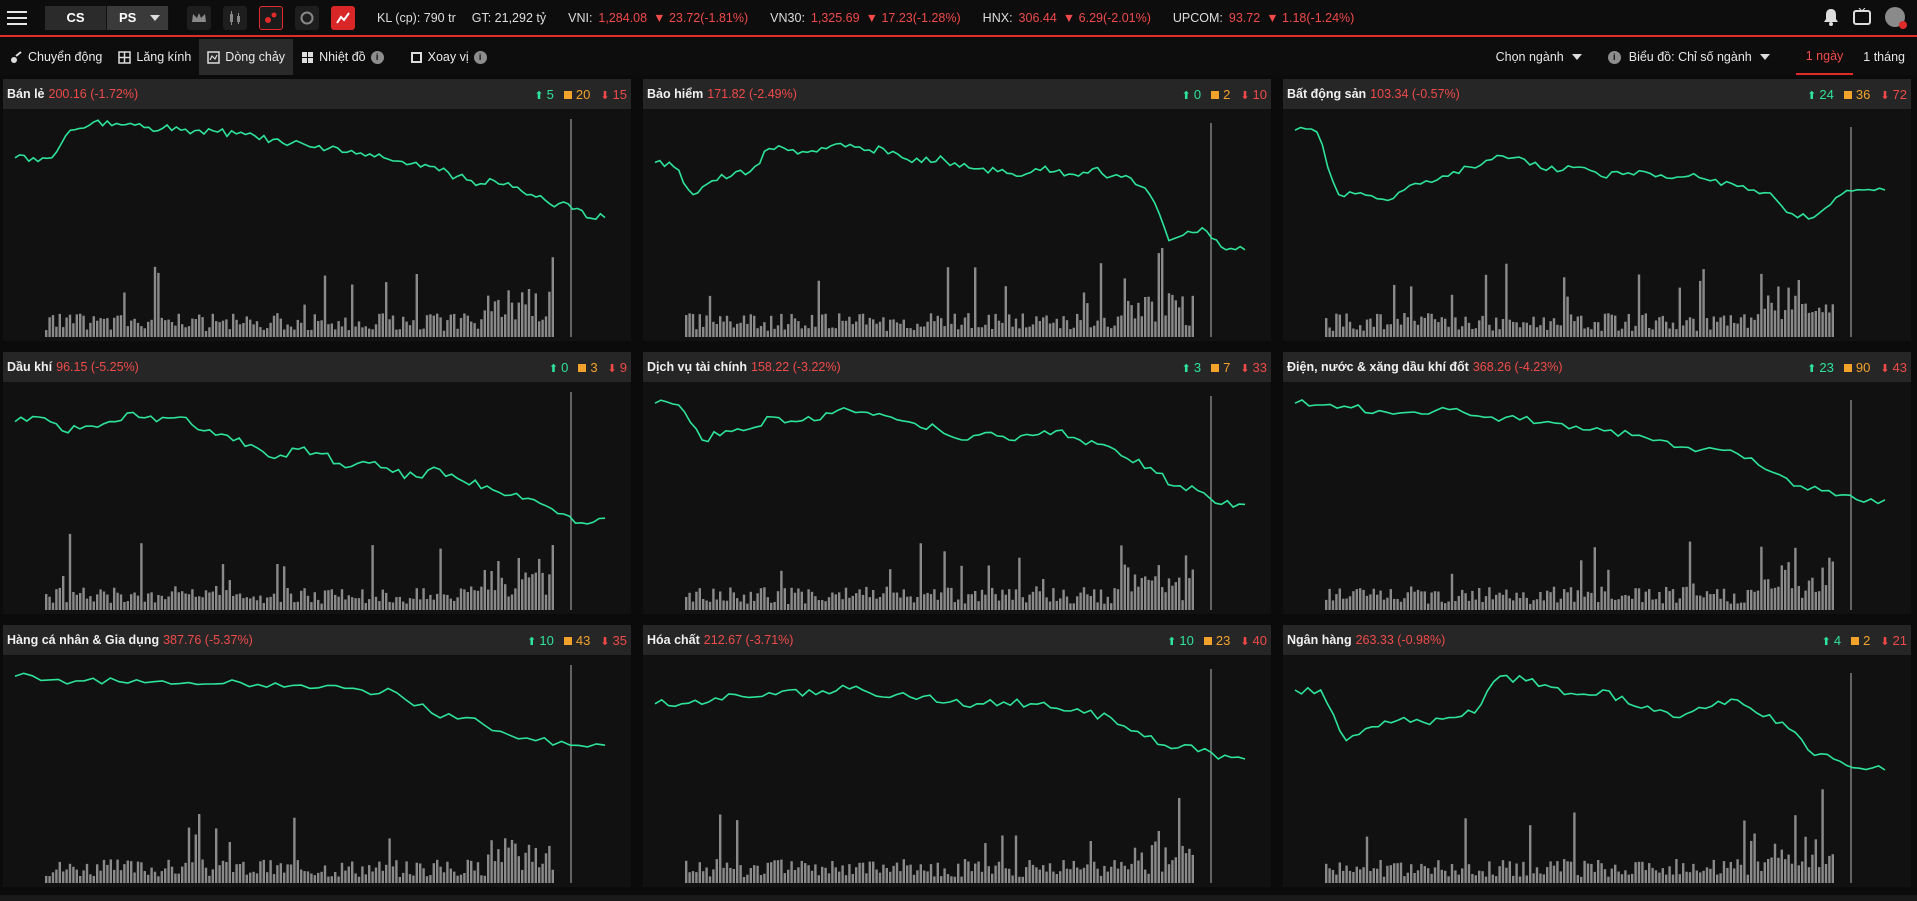  I want to click on sector-panel: Bảo hiểm 171.82 (-2.49%) ⬆ 0 2 ⬇ 10, so click(957, 210).